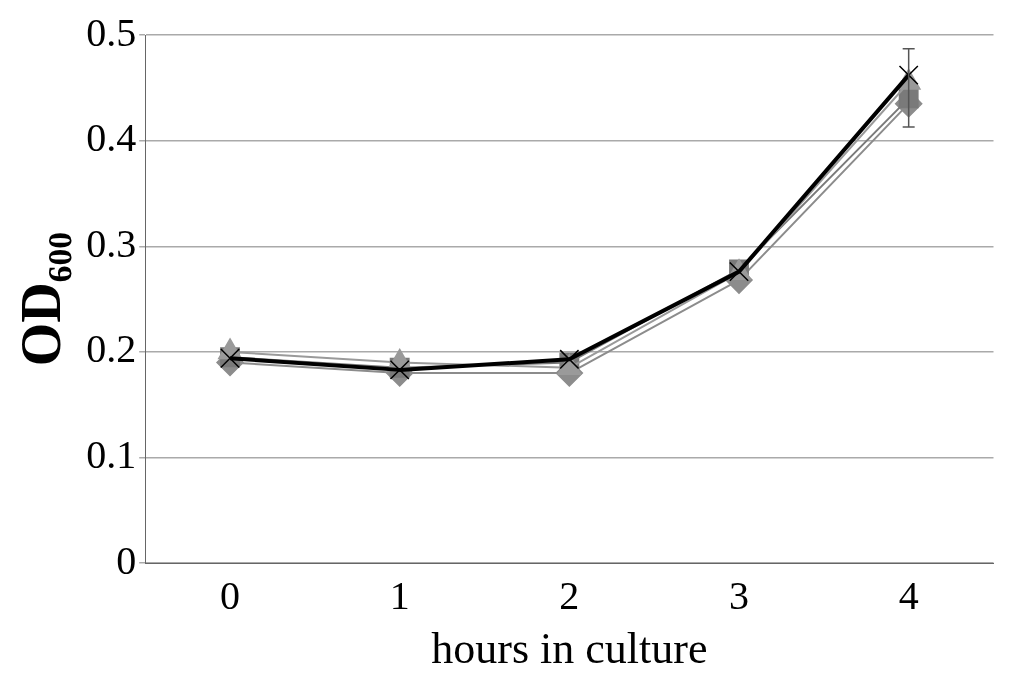 The image size is (1020, 690). What do you see at coordinates (111, 455) in the screenshot?
I see `y-tick-label: 0.1` at bounding box center [111, 455].